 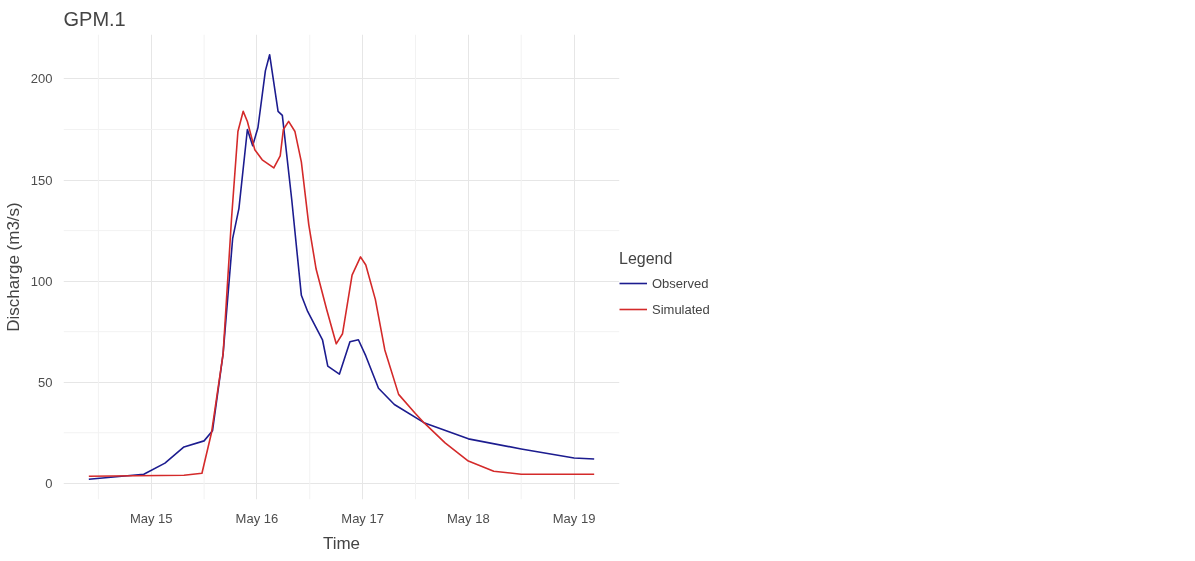 What do you see at coordinates (468, 518) in the screenshot?
I see `x-tick-label: May 18` at bounding box center [468, 518].